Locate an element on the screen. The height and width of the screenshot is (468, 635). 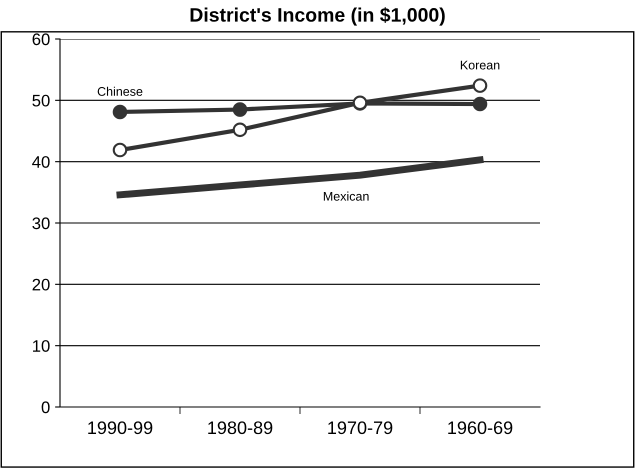
y-tick-label: 50 is located at coordinates (41, 100).